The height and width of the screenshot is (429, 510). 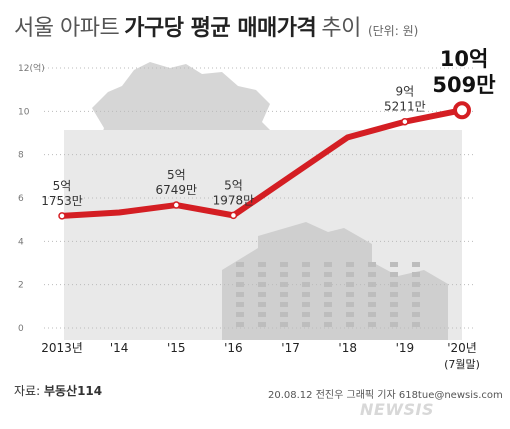 I want to click on y-tick-label: 2, so click(x=21, y=286).